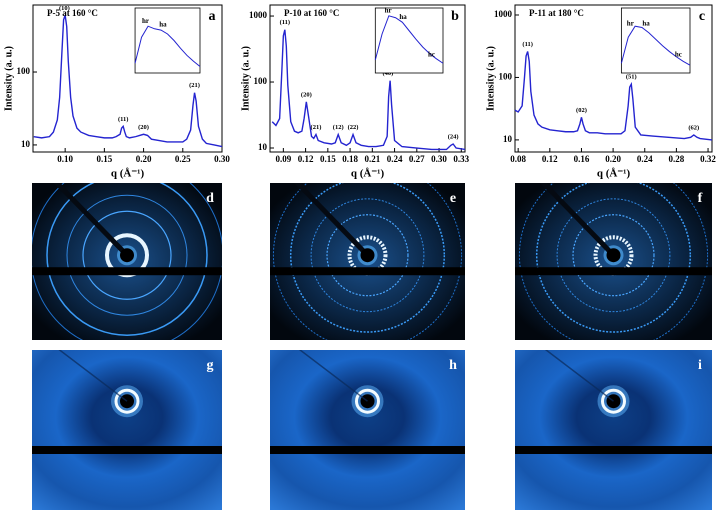 This screenshot has height=520, width=720. Describe the element at coordinates (453, 365) in the screenshot. I see `panel-letter: h` at that location.